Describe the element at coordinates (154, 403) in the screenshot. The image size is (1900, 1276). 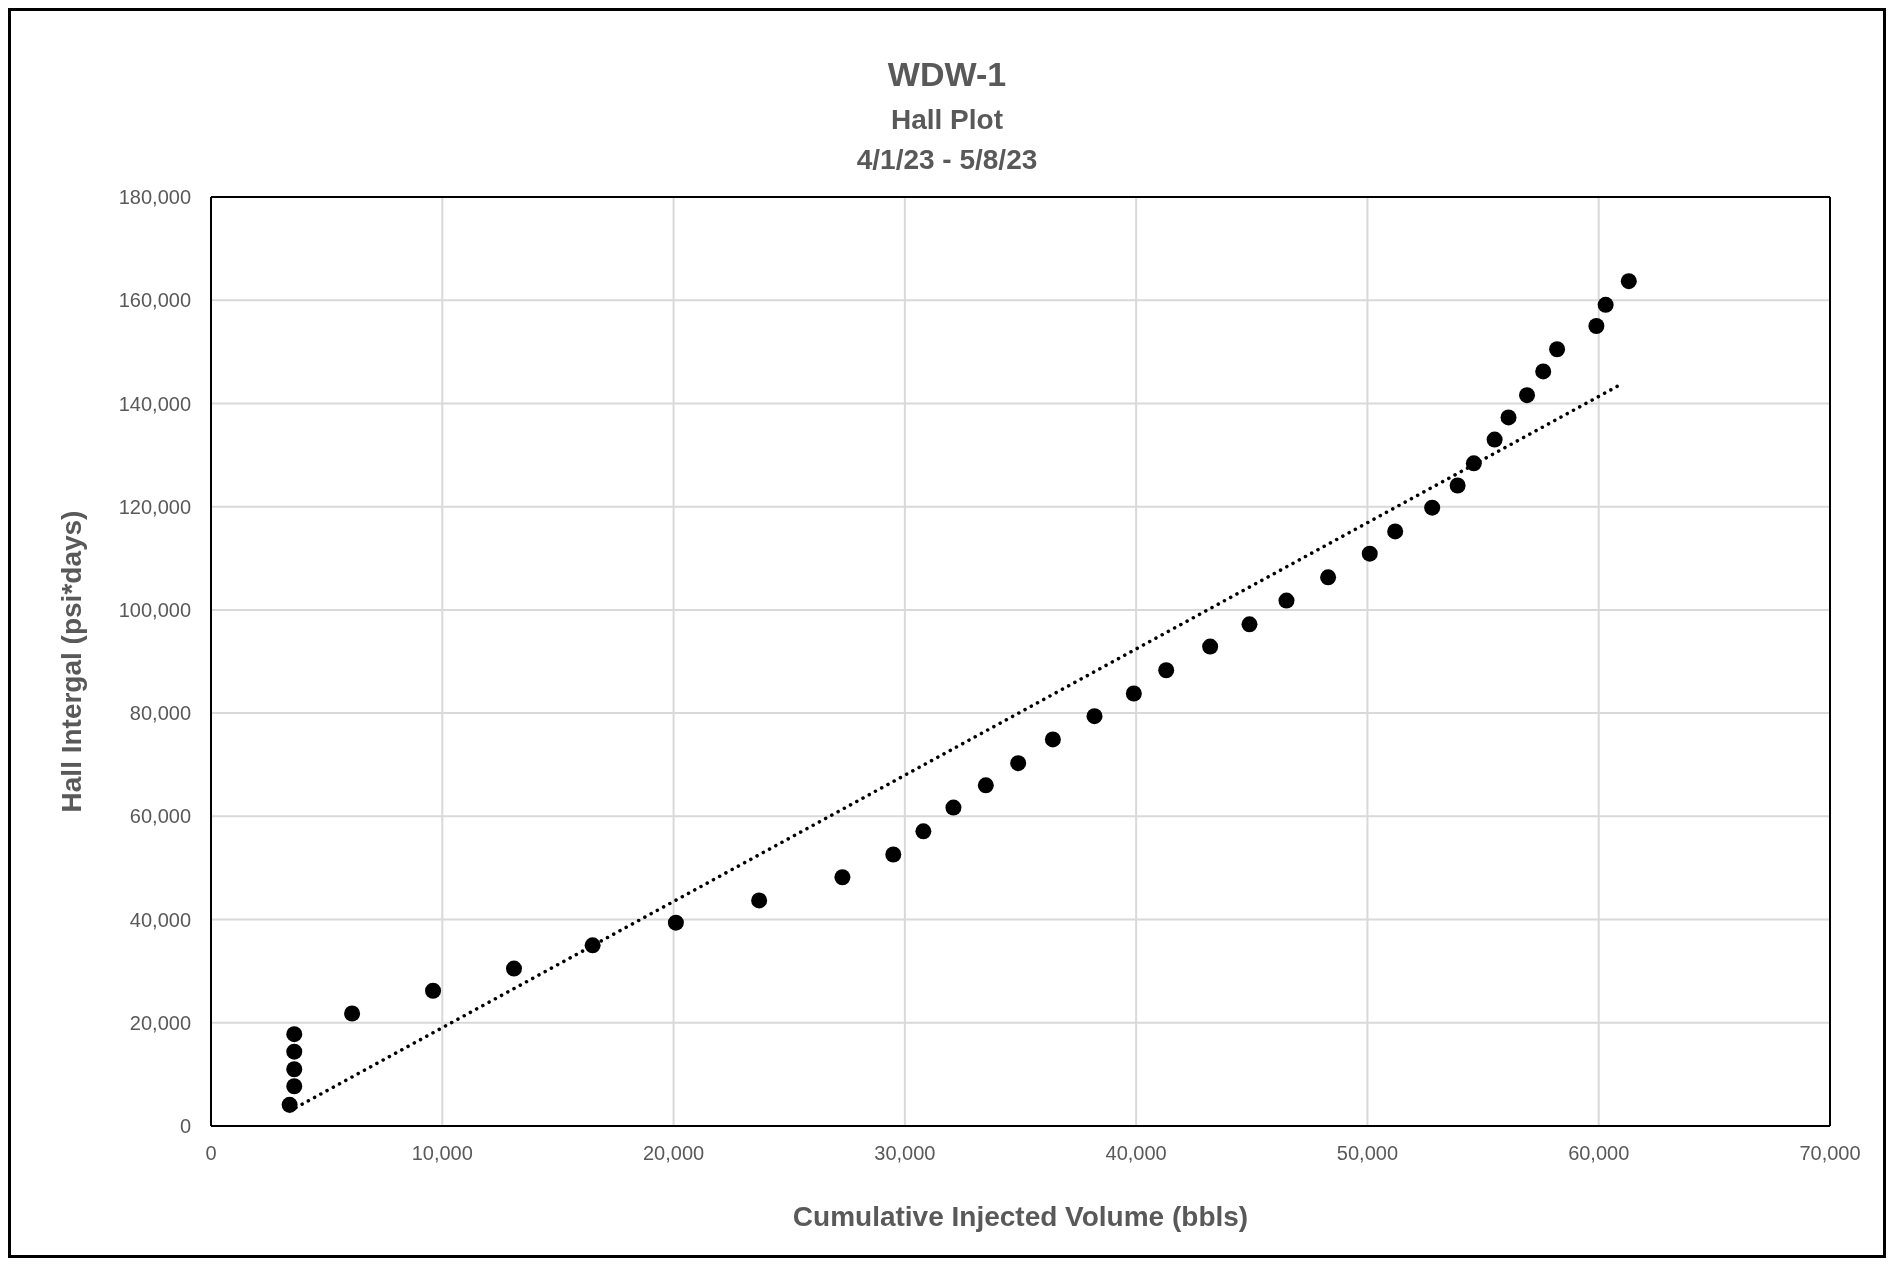
I see `y-tick-label: 140,000` at that location.